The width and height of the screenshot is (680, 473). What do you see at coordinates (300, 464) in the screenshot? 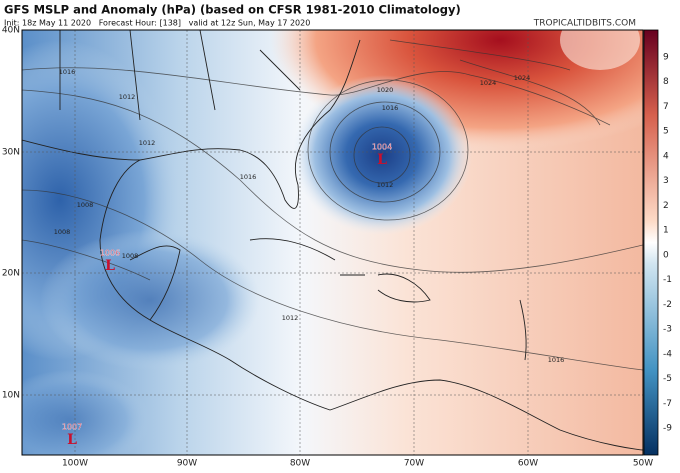
I see `longitude-label: 80W` at bounding box center [300, 464].